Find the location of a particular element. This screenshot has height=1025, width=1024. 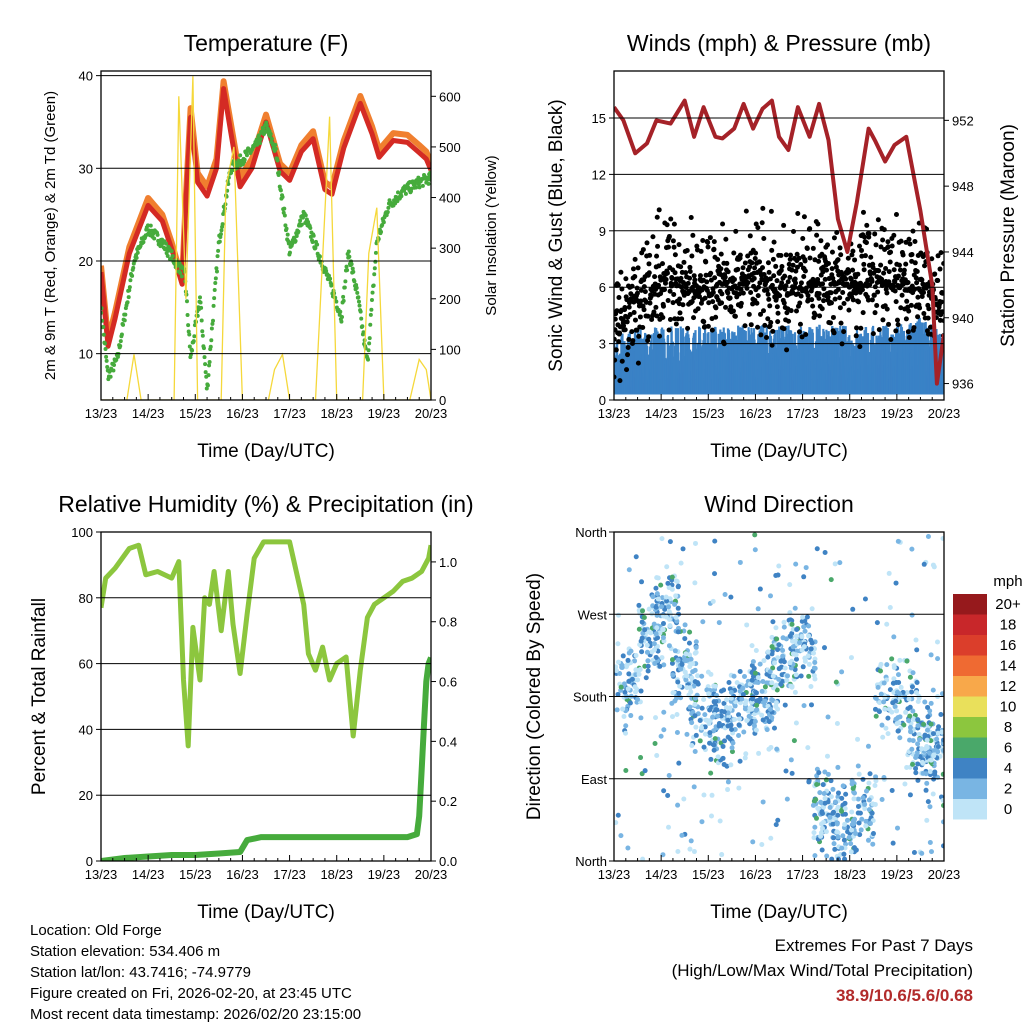

x-tick-label: 15/23 is located at coordinates (195, 413).